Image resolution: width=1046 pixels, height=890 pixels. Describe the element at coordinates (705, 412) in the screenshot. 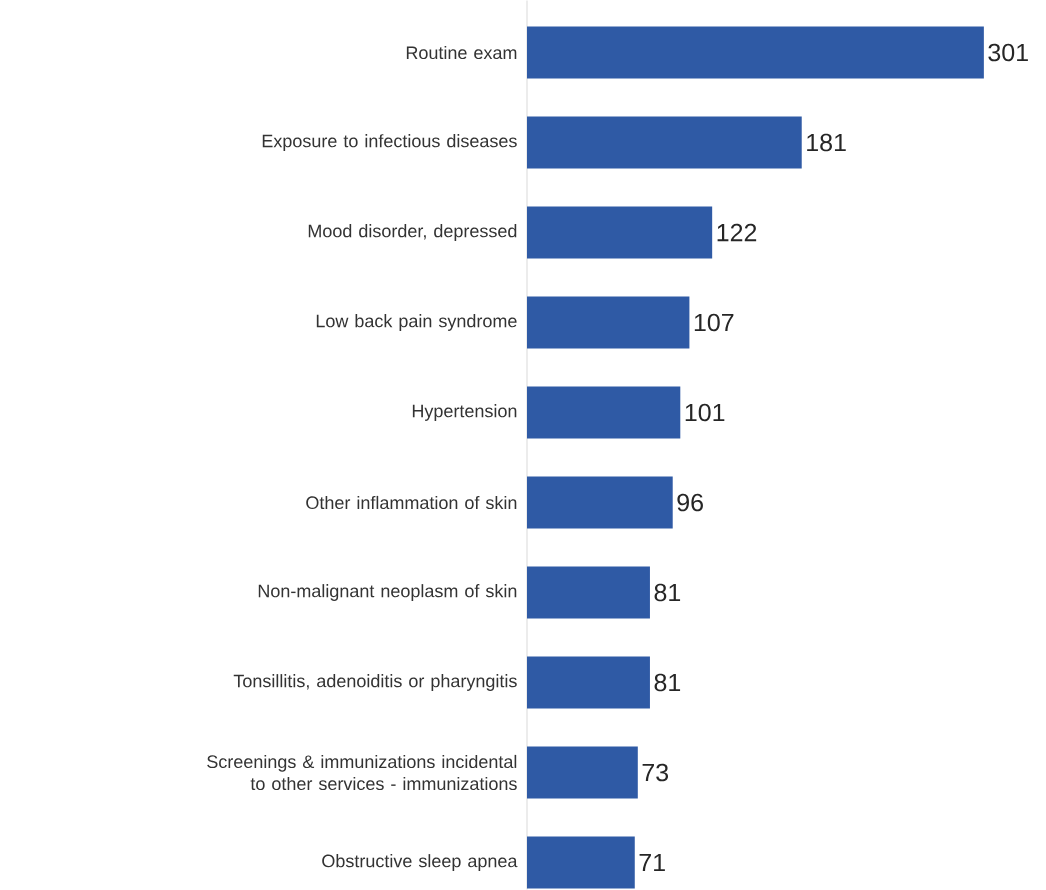

I see `data-label: 101` at that location.